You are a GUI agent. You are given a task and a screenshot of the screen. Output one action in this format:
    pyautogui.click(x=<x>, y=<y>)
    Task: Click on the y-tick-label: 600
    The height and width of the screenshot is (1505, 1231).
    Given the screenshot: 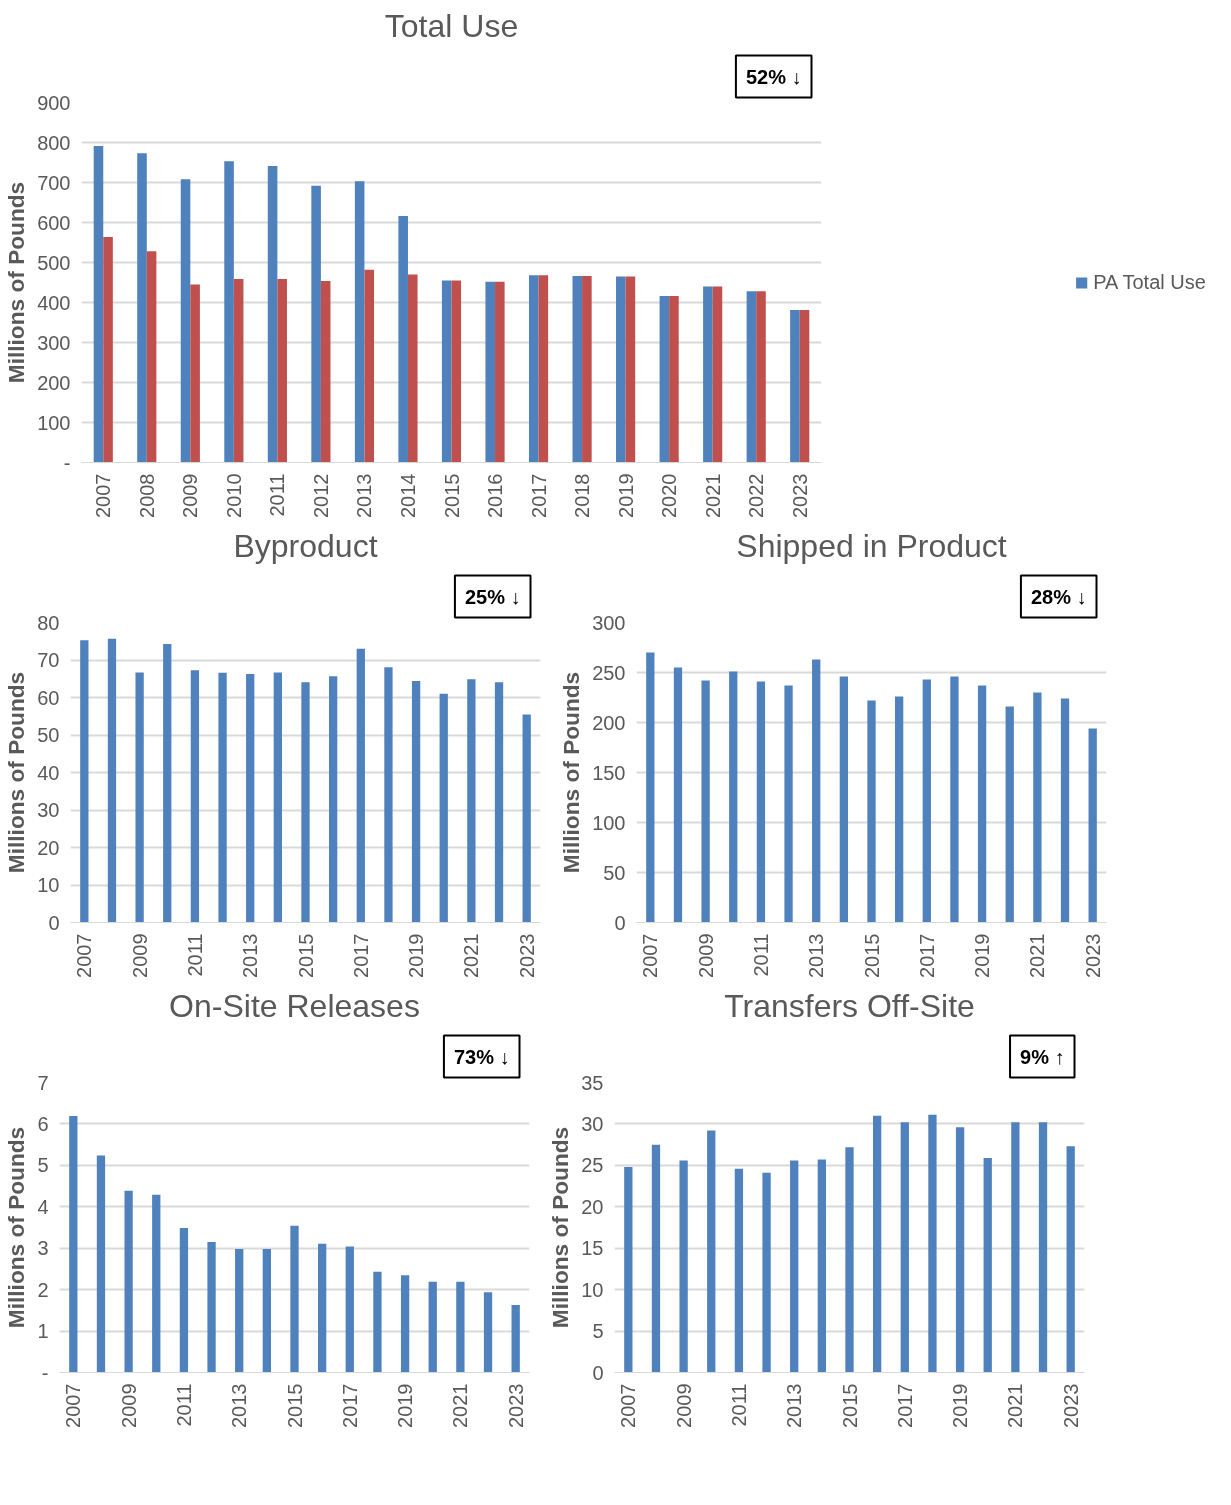 What is the action you would take?
    pyautogui.click(x=54, y=222)
    